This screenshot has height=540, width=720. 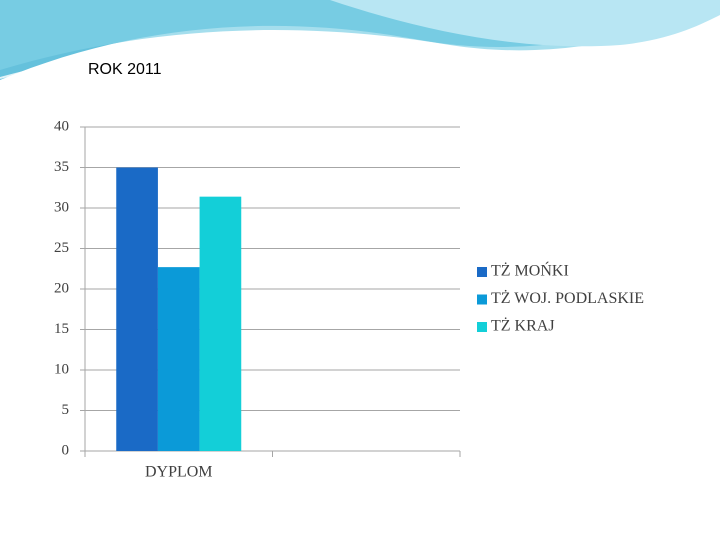 What do you see at coordinates (61, 167) in the screenshot?
I see `y-tick-label: 35` at bounding box center [61, 167].